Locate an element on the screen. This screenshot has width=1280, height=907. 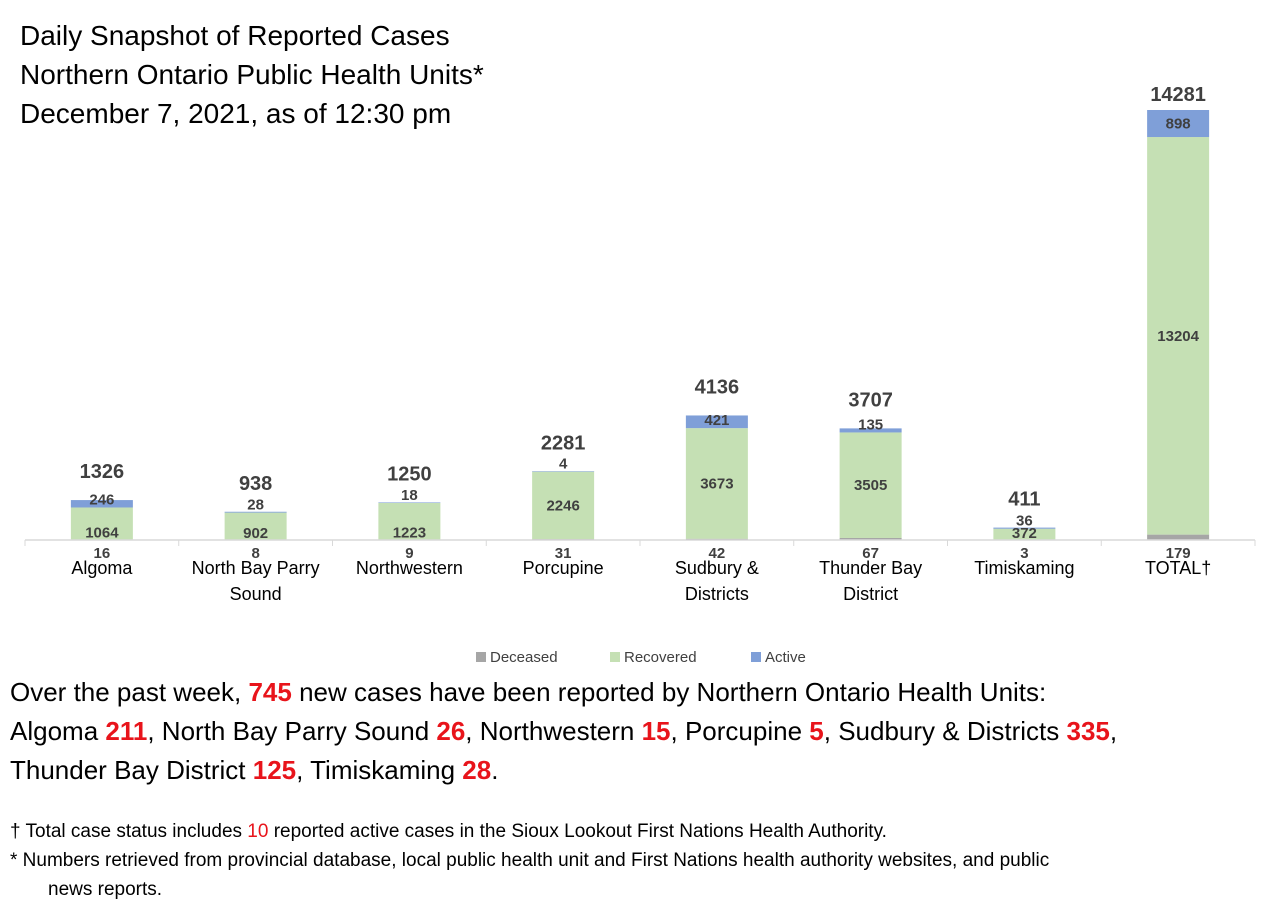
summary-item-num: 335 is located at coordinates (1088, 731).